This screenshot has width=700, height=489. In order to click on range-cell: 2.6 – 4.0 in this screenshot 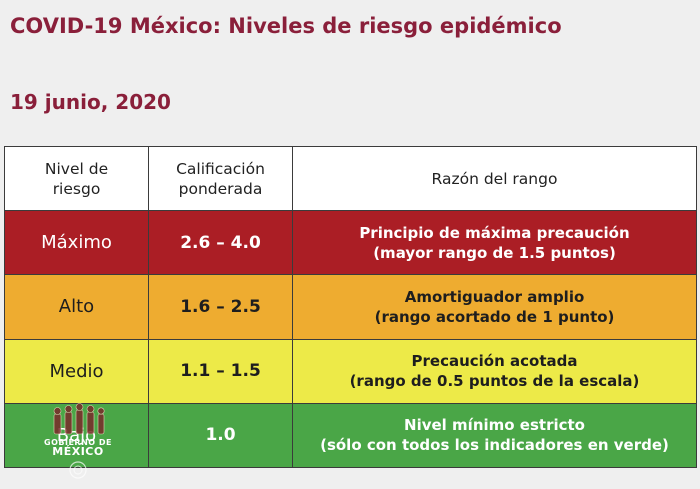, I will do `click(220, 243)`.